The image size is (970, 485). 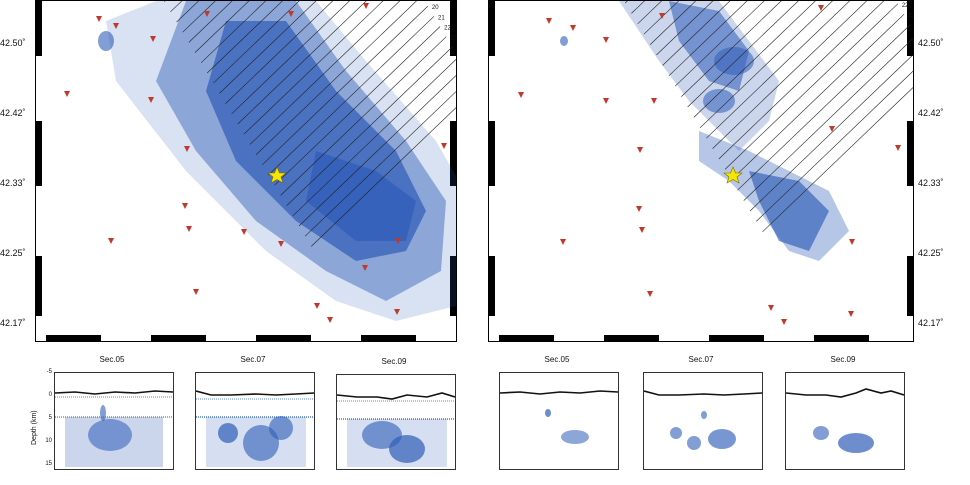 What do you see at coordinates (49, 372) in the screenshot?
I see `ytick-m5: -5` at bounding box center [49, 372].